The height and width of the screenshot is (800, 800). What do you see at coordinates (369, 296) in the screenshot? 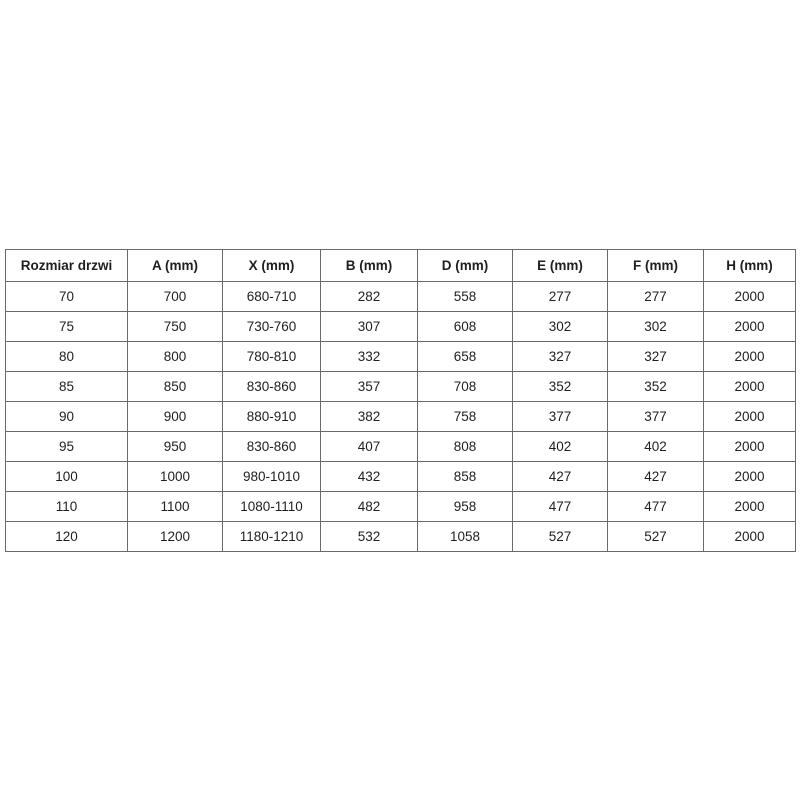
I see `table-cell: 282` at bounding box center [369, 296].